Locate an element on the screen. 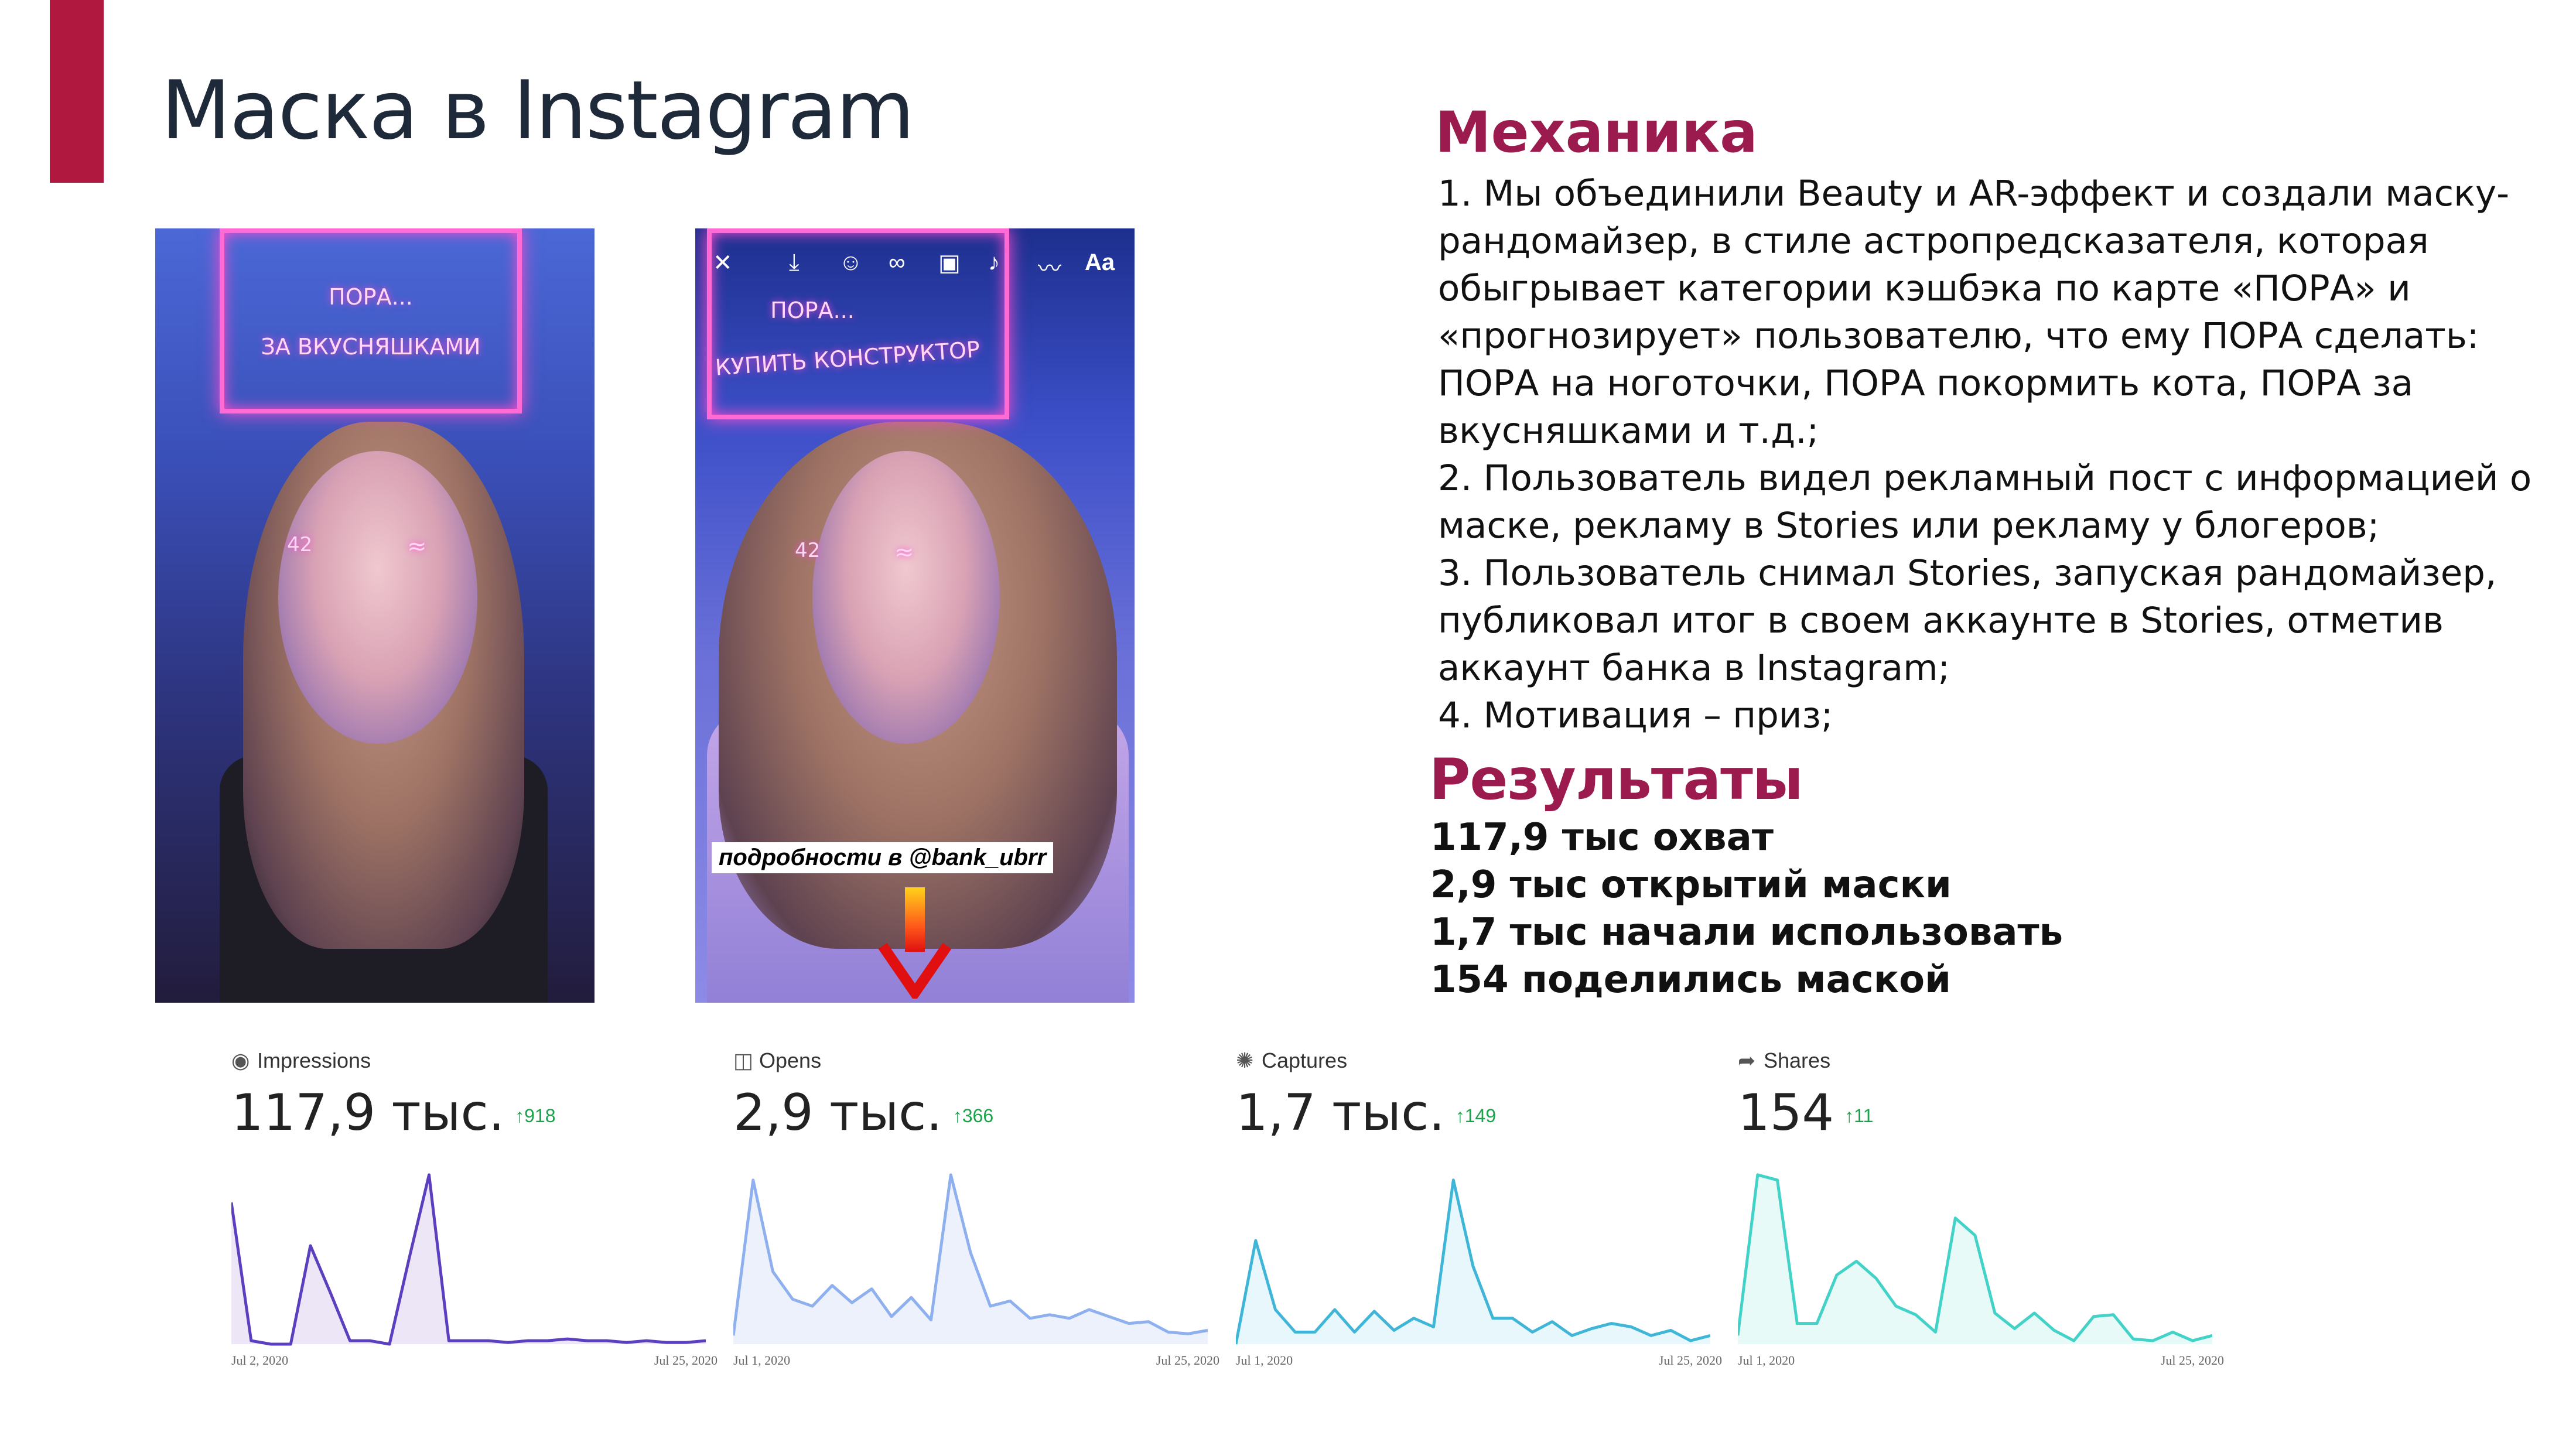 This screenshot has width=2576, height=1449. download-icon: ⤓ is located at coordinates (795, 262).